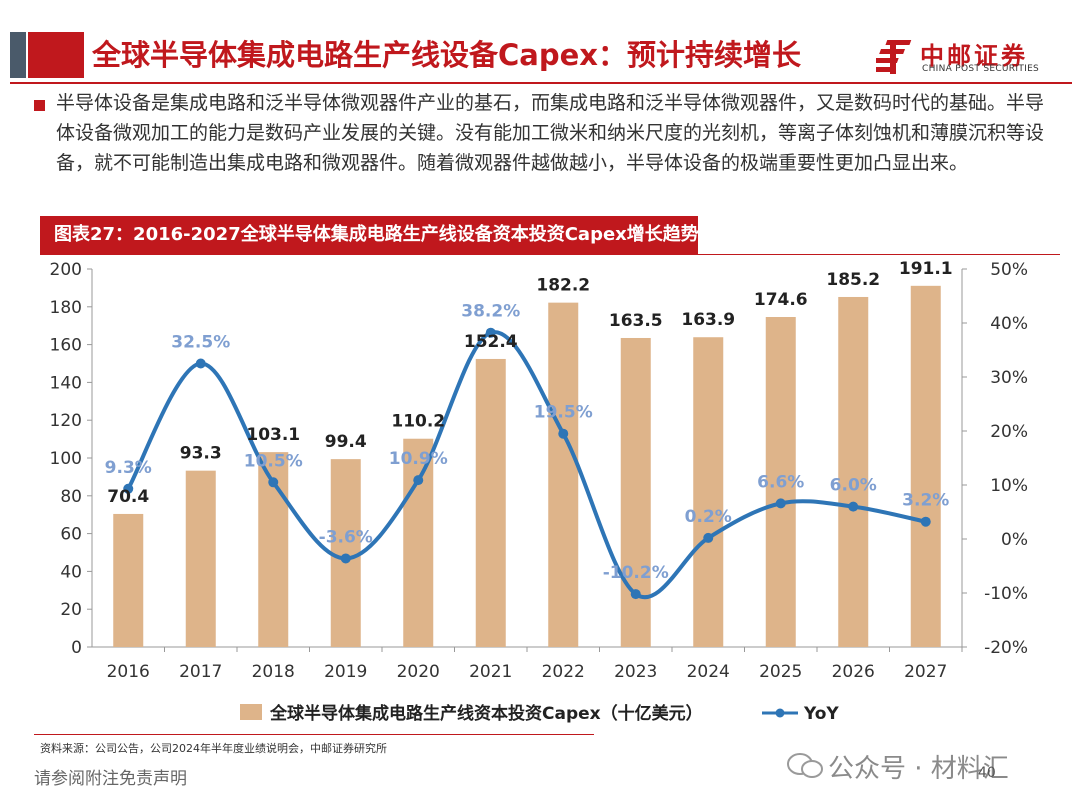 Image resolution: width=1080 pixels, height=810 pixels. I want to click on bullet-icon, so click(39, 105).